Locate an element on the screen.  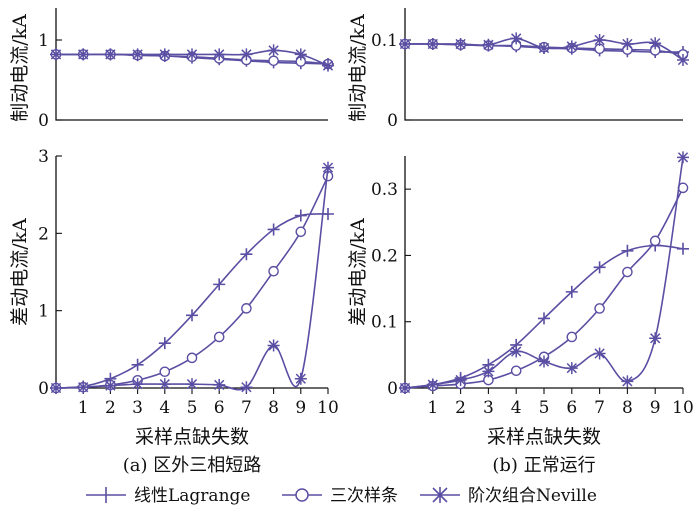
legend-item-lagrange: 线性Lagrange is located at coordinates (168, 496).